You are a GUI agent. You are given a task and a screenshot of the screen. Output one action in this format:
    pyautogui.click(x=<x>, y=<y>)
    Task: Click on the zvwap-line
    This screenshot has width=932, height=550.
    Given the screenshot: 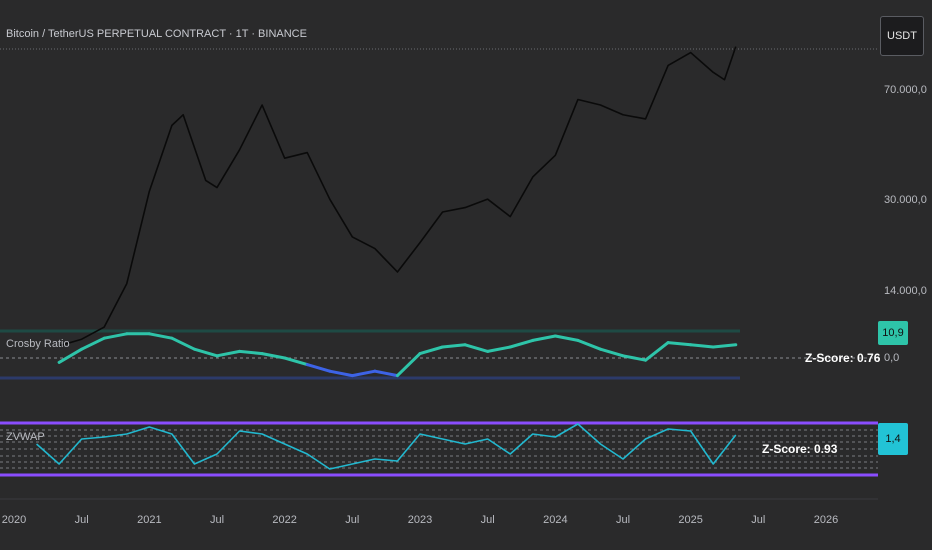 What is the action you would take?
    pyautogui.click(x=386, y=446)
    